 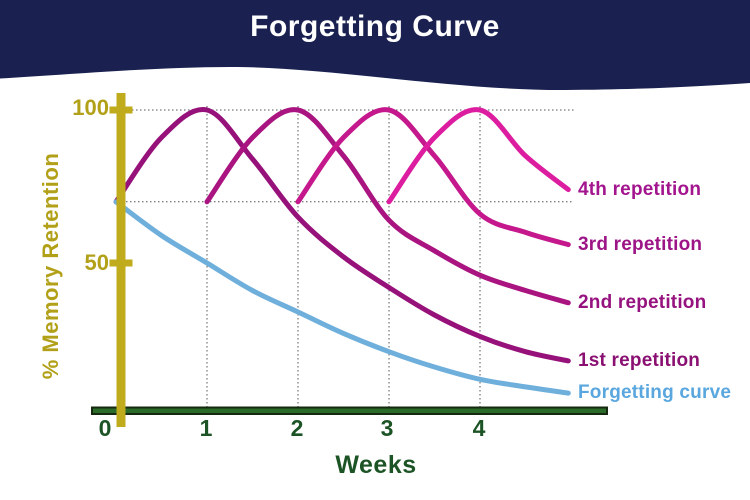 What do you see at coordinates (640, 244) in the screenshot?
I see `series-label-3rd-repetition: 3rd repetition` at bounding box center [640, 244].